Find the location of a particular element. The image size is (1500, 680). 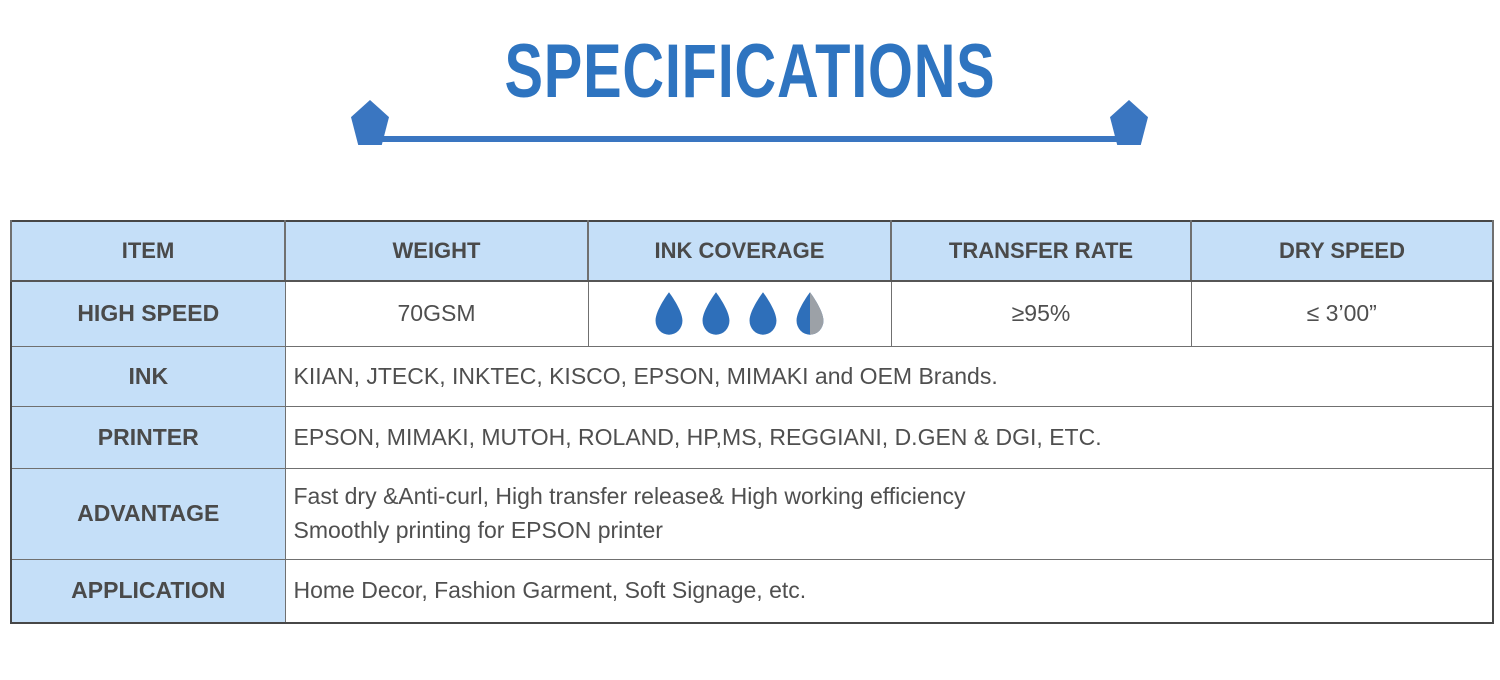

page-title: SPECIFICATIONS is located at coordinates (750, 71).